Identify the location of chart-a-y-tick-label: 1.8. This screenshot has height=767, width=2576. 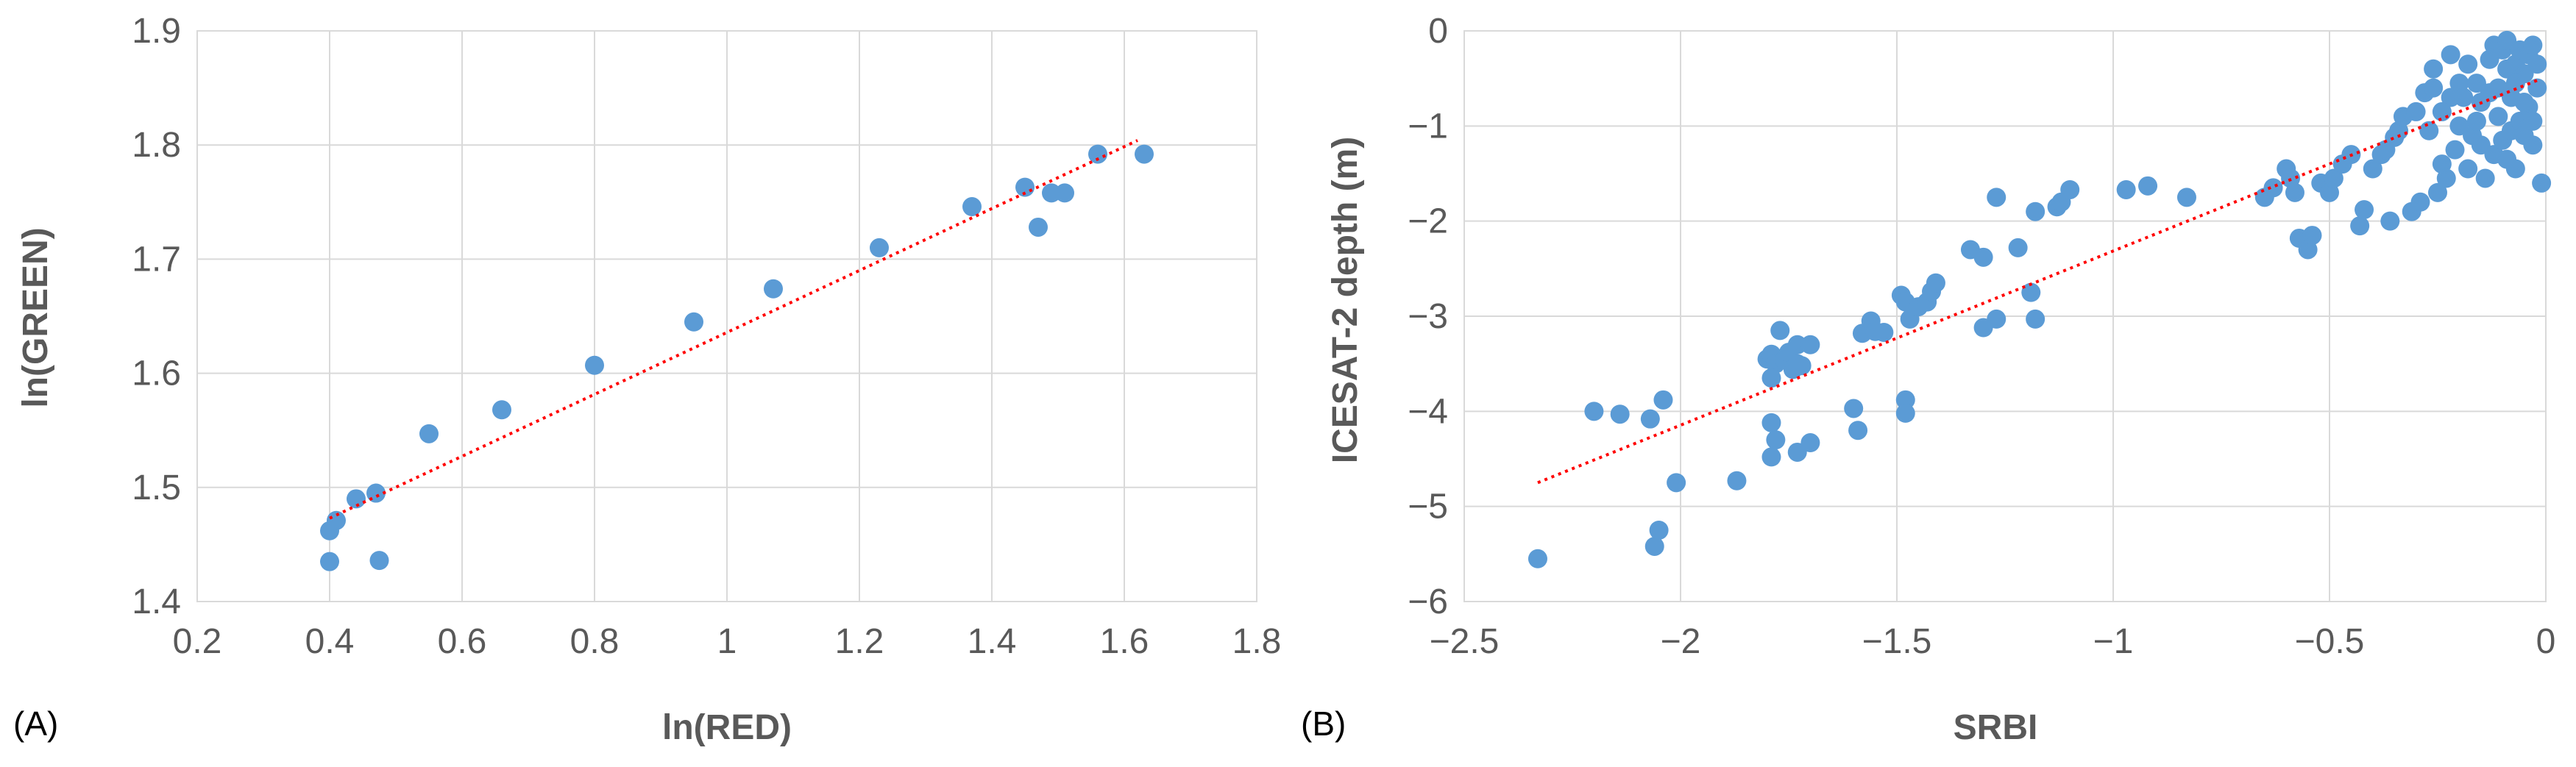
(156, 145).